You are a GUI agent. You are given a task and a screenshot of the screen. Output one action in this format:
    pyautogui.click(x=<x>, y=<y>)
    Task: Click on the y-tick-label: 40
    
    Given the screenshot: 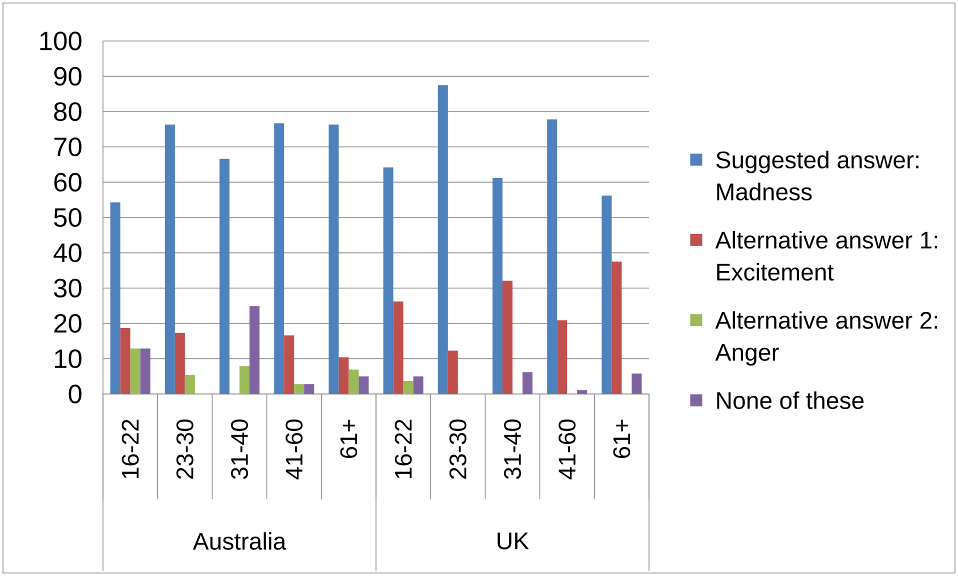 What is the action you would take?
    pyautogui.click(x=68, y=252)
    